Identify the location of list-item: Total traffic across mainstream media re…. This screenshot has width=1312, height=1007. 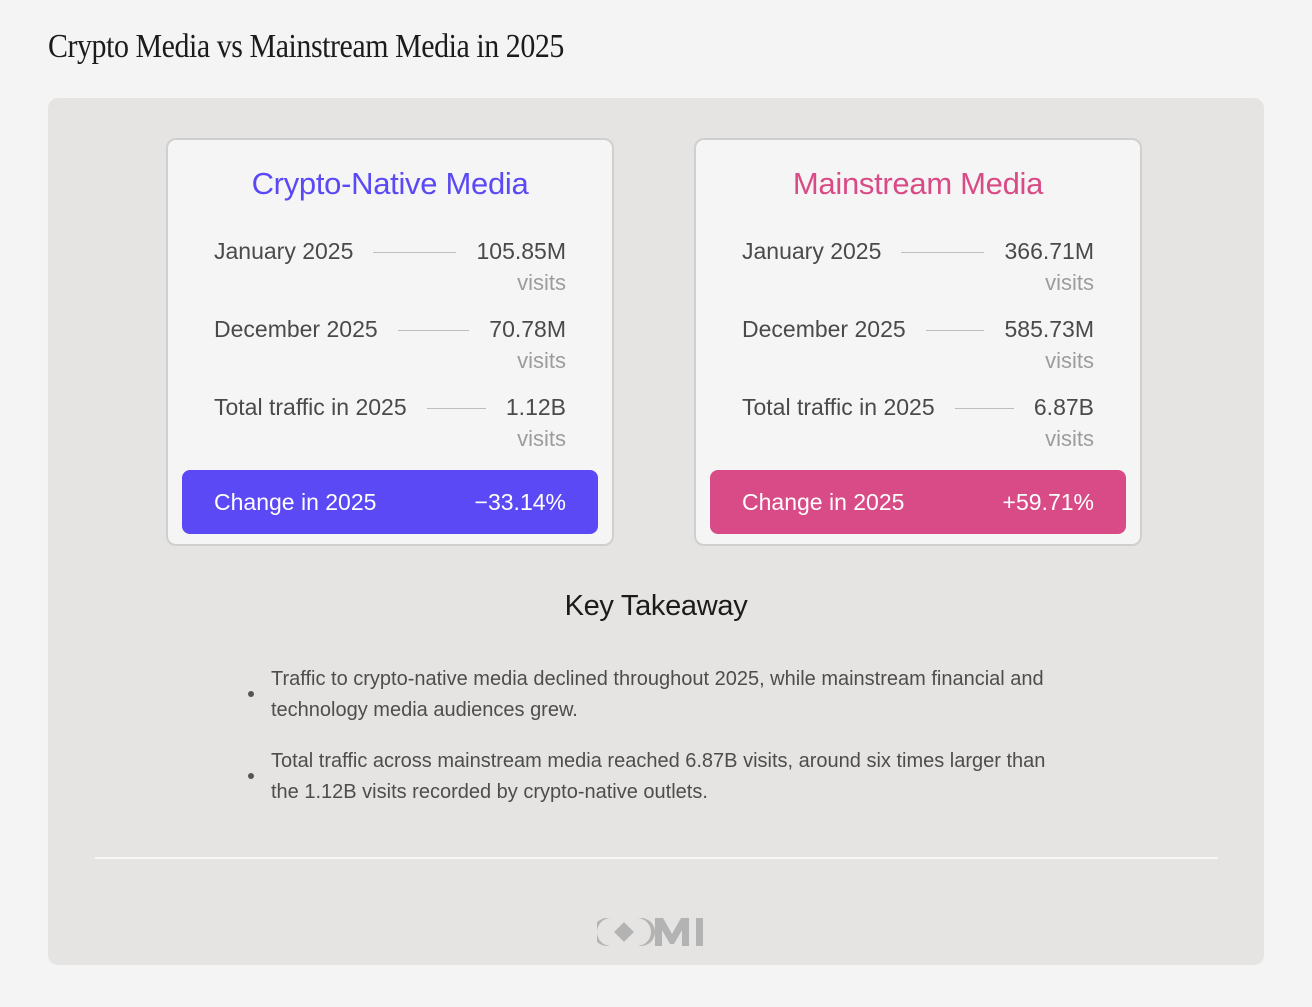
(658, 777).